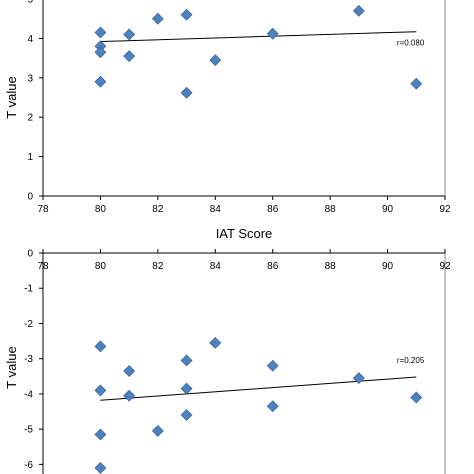  What do you see at coordinates (30, 39) in the screenshot?
I see `y-tick-label: 4` at bounding box center [30, 39].